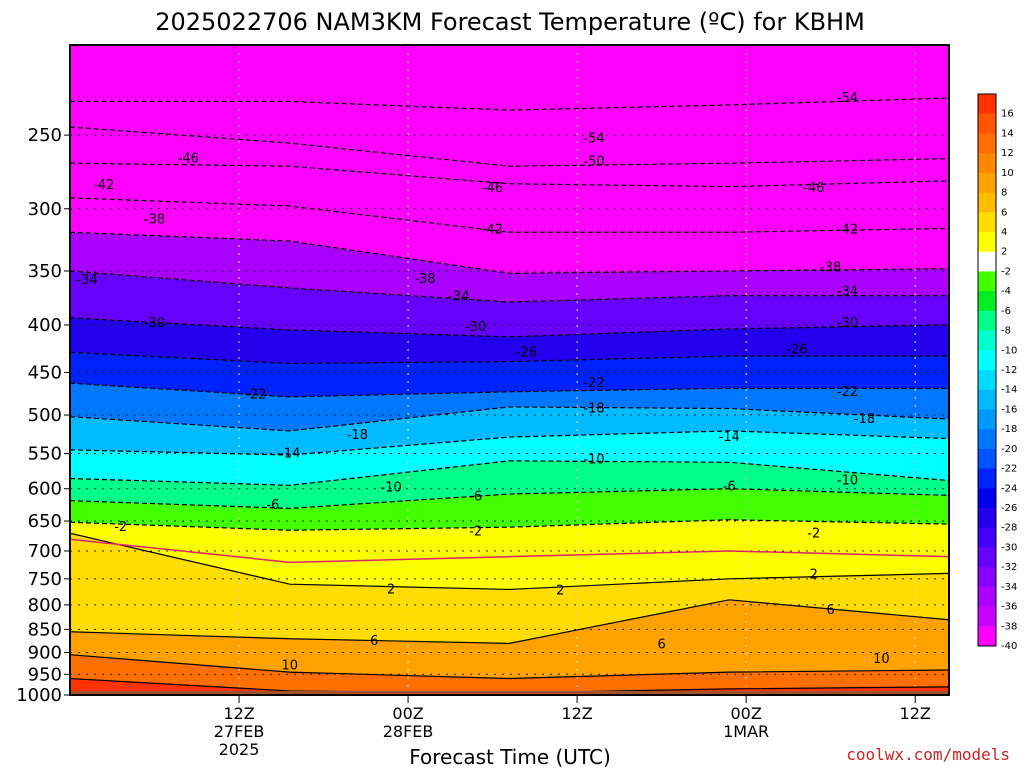 The height and width of the screenshot is (768, 1024). I want to click on contour-label: -26, so click(526, 352).